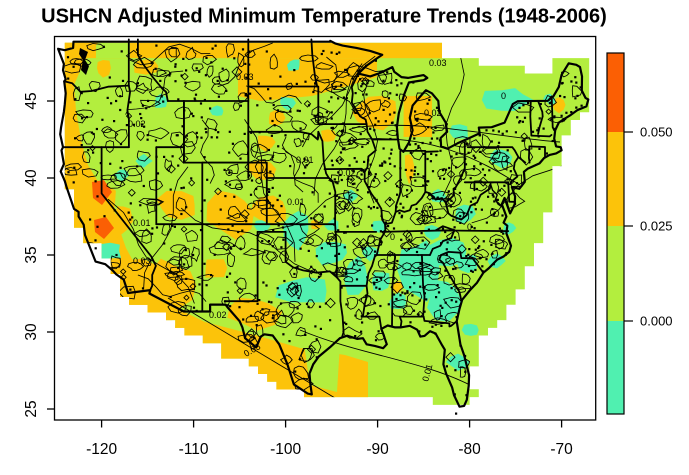  What do you see at coordinates (561, 449) in the screenshot?
I see `svg-text: -70` at bounding box center [561, 449].